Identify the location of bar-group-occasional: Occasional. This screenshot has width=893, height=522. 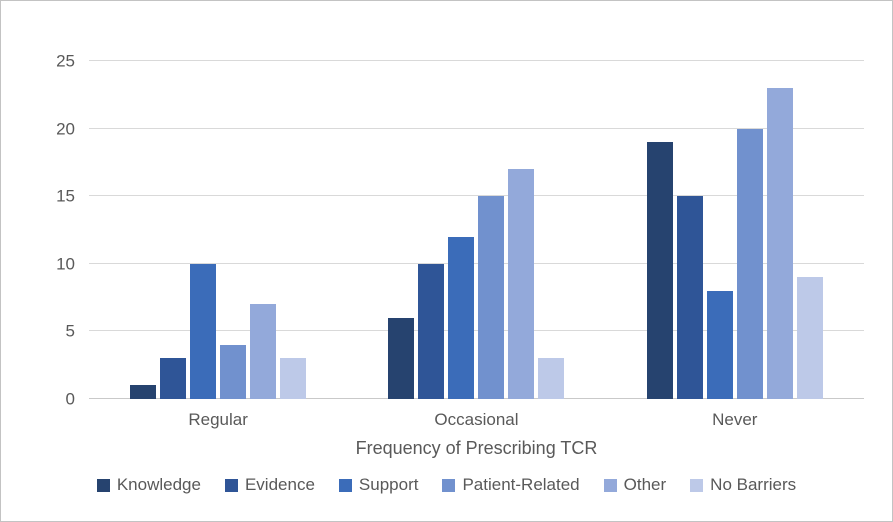
(476, 245).